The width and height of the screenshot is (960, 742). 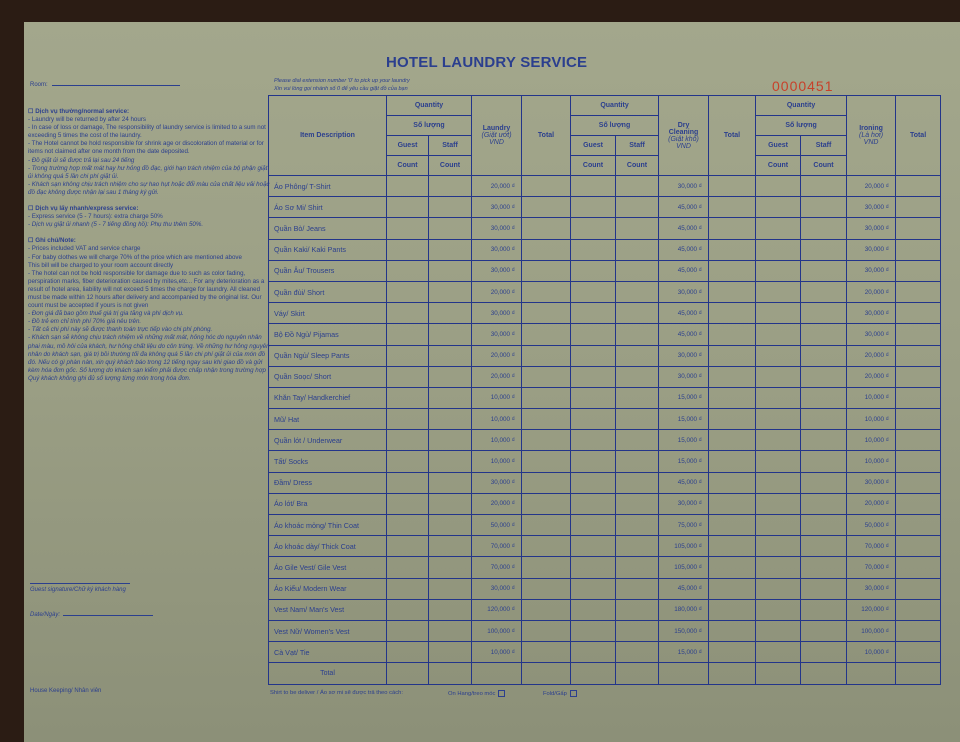 I want to click on room-input-line, so click(x=115, y=85).